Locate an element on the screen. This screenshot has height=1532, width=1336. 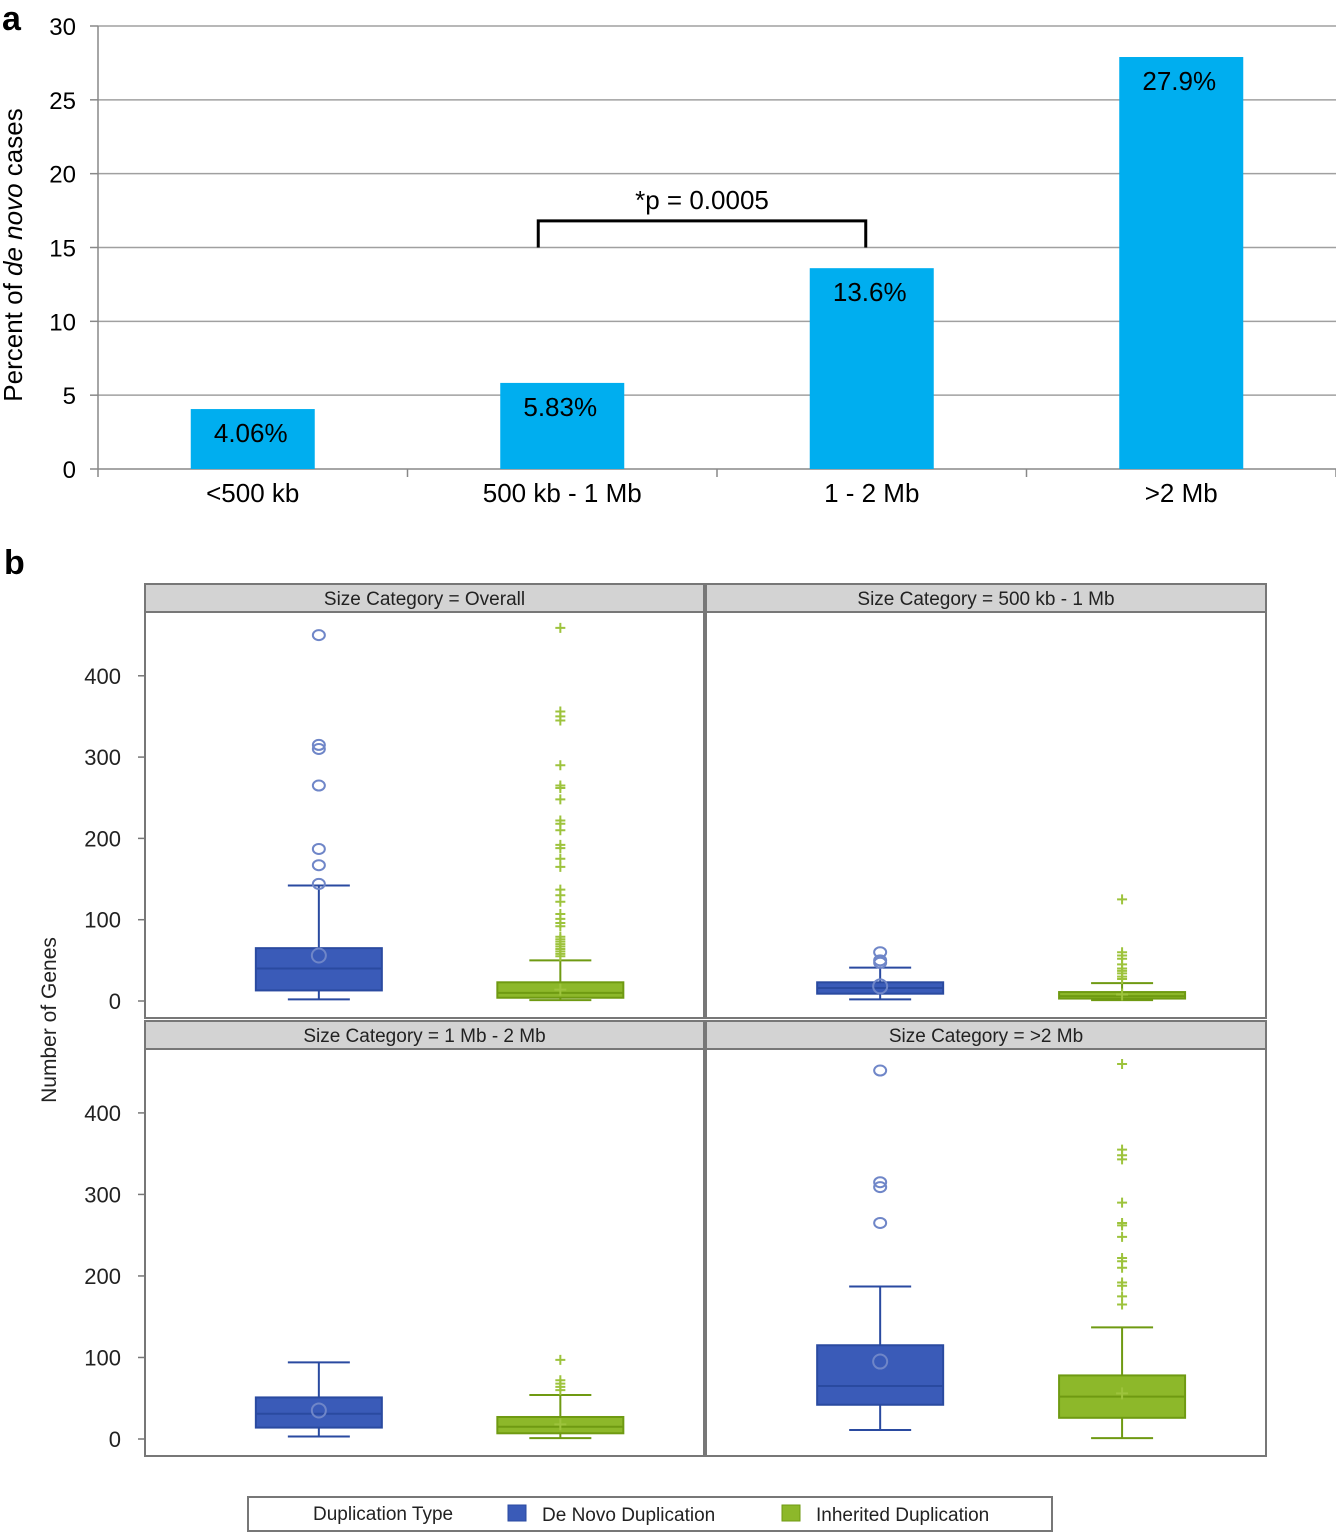
a-bar-data-label: 13.6% is located at coordinates (870, 292).